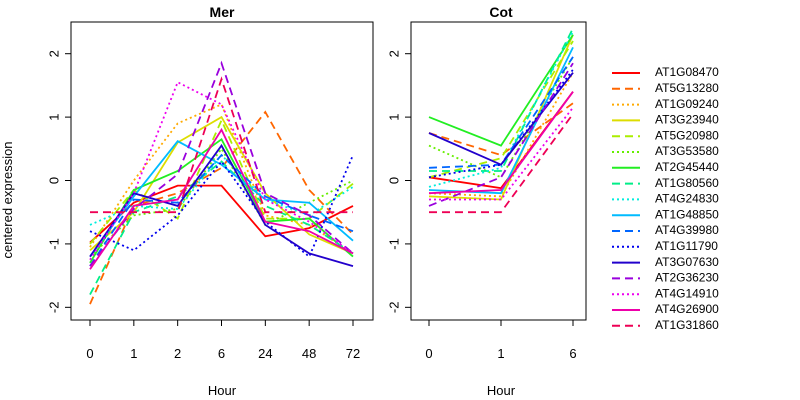  Describe the element at coordinates (353, 353) in the screenshot. I see `mer-x-tick-label: 72` at that location.